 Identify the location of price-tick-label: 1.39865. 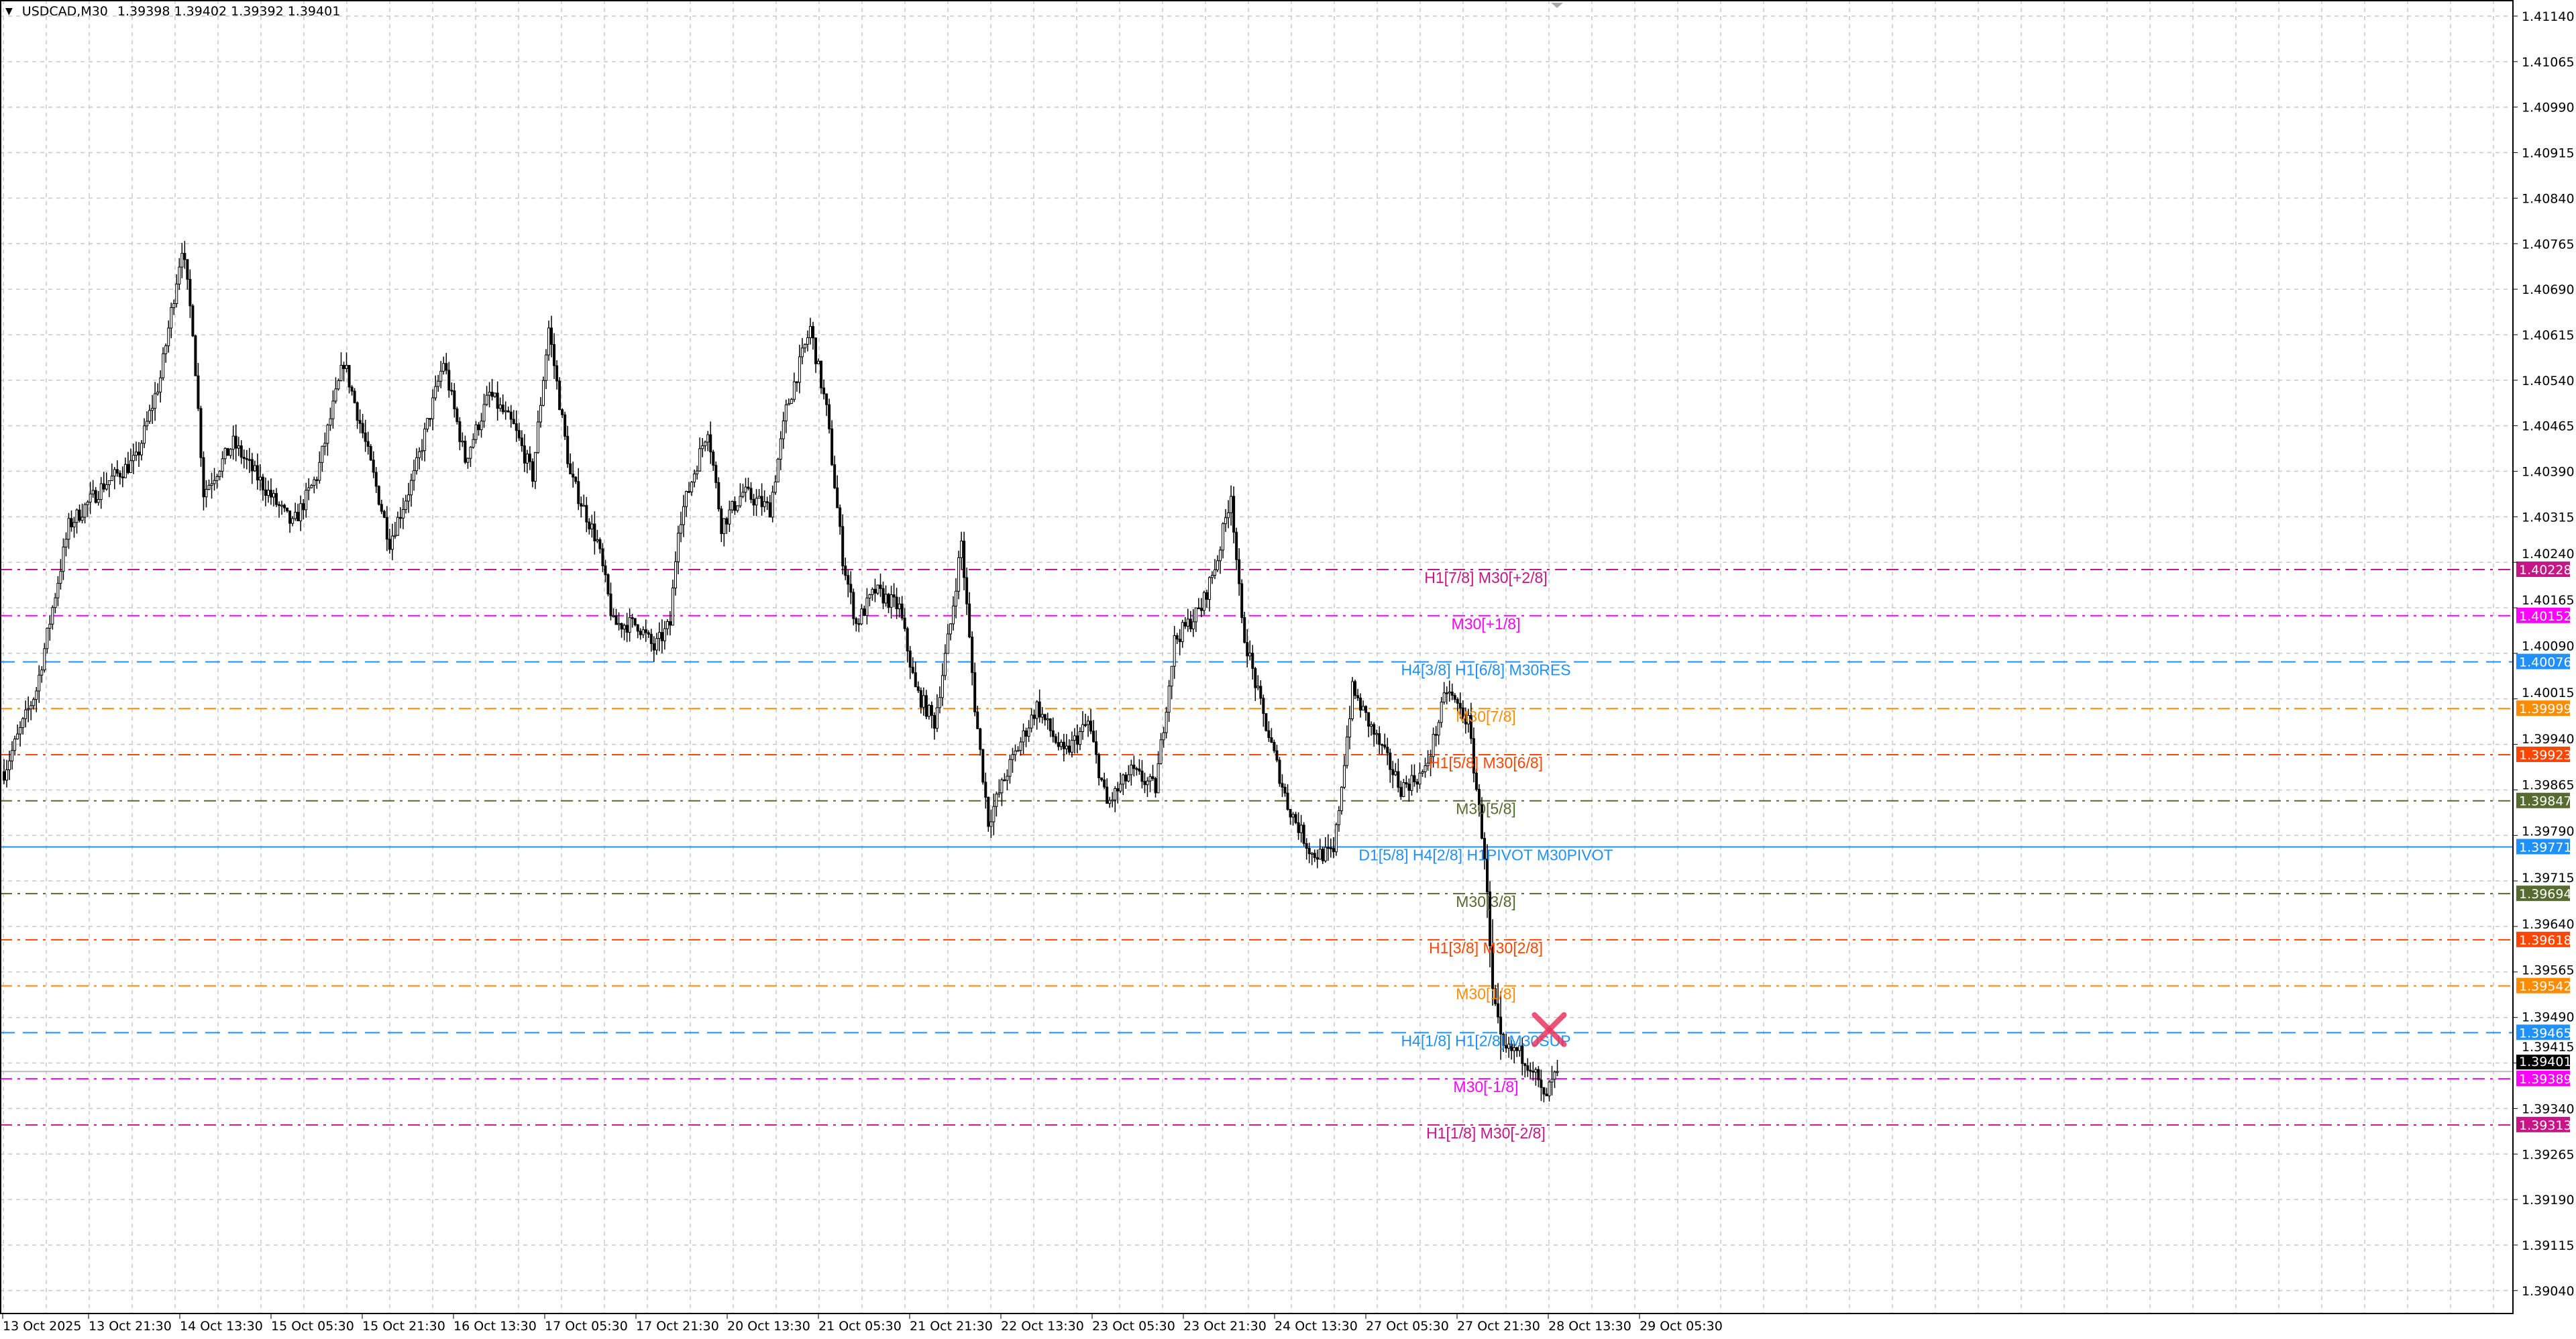
(2548, 785).